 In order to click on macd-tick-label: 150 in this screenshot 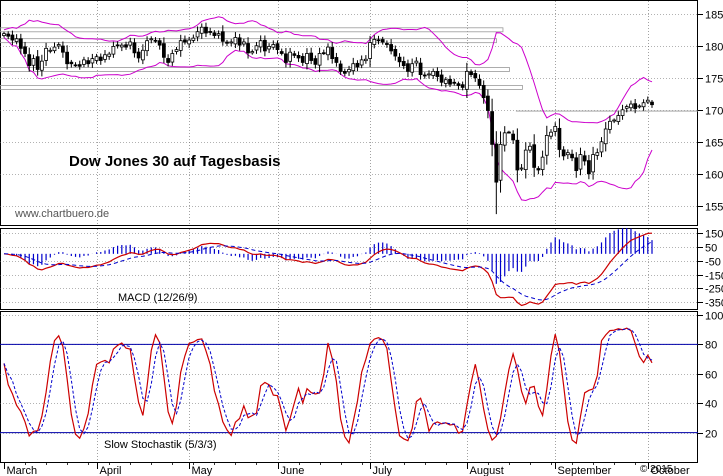, I will do `click(714, 235)`.